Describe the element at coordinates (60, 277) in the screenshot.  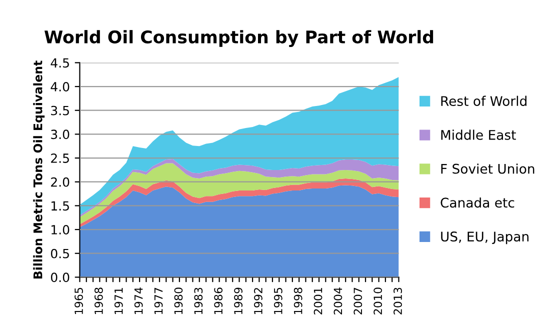
I see `y-tick-label: 0.0` at that location.